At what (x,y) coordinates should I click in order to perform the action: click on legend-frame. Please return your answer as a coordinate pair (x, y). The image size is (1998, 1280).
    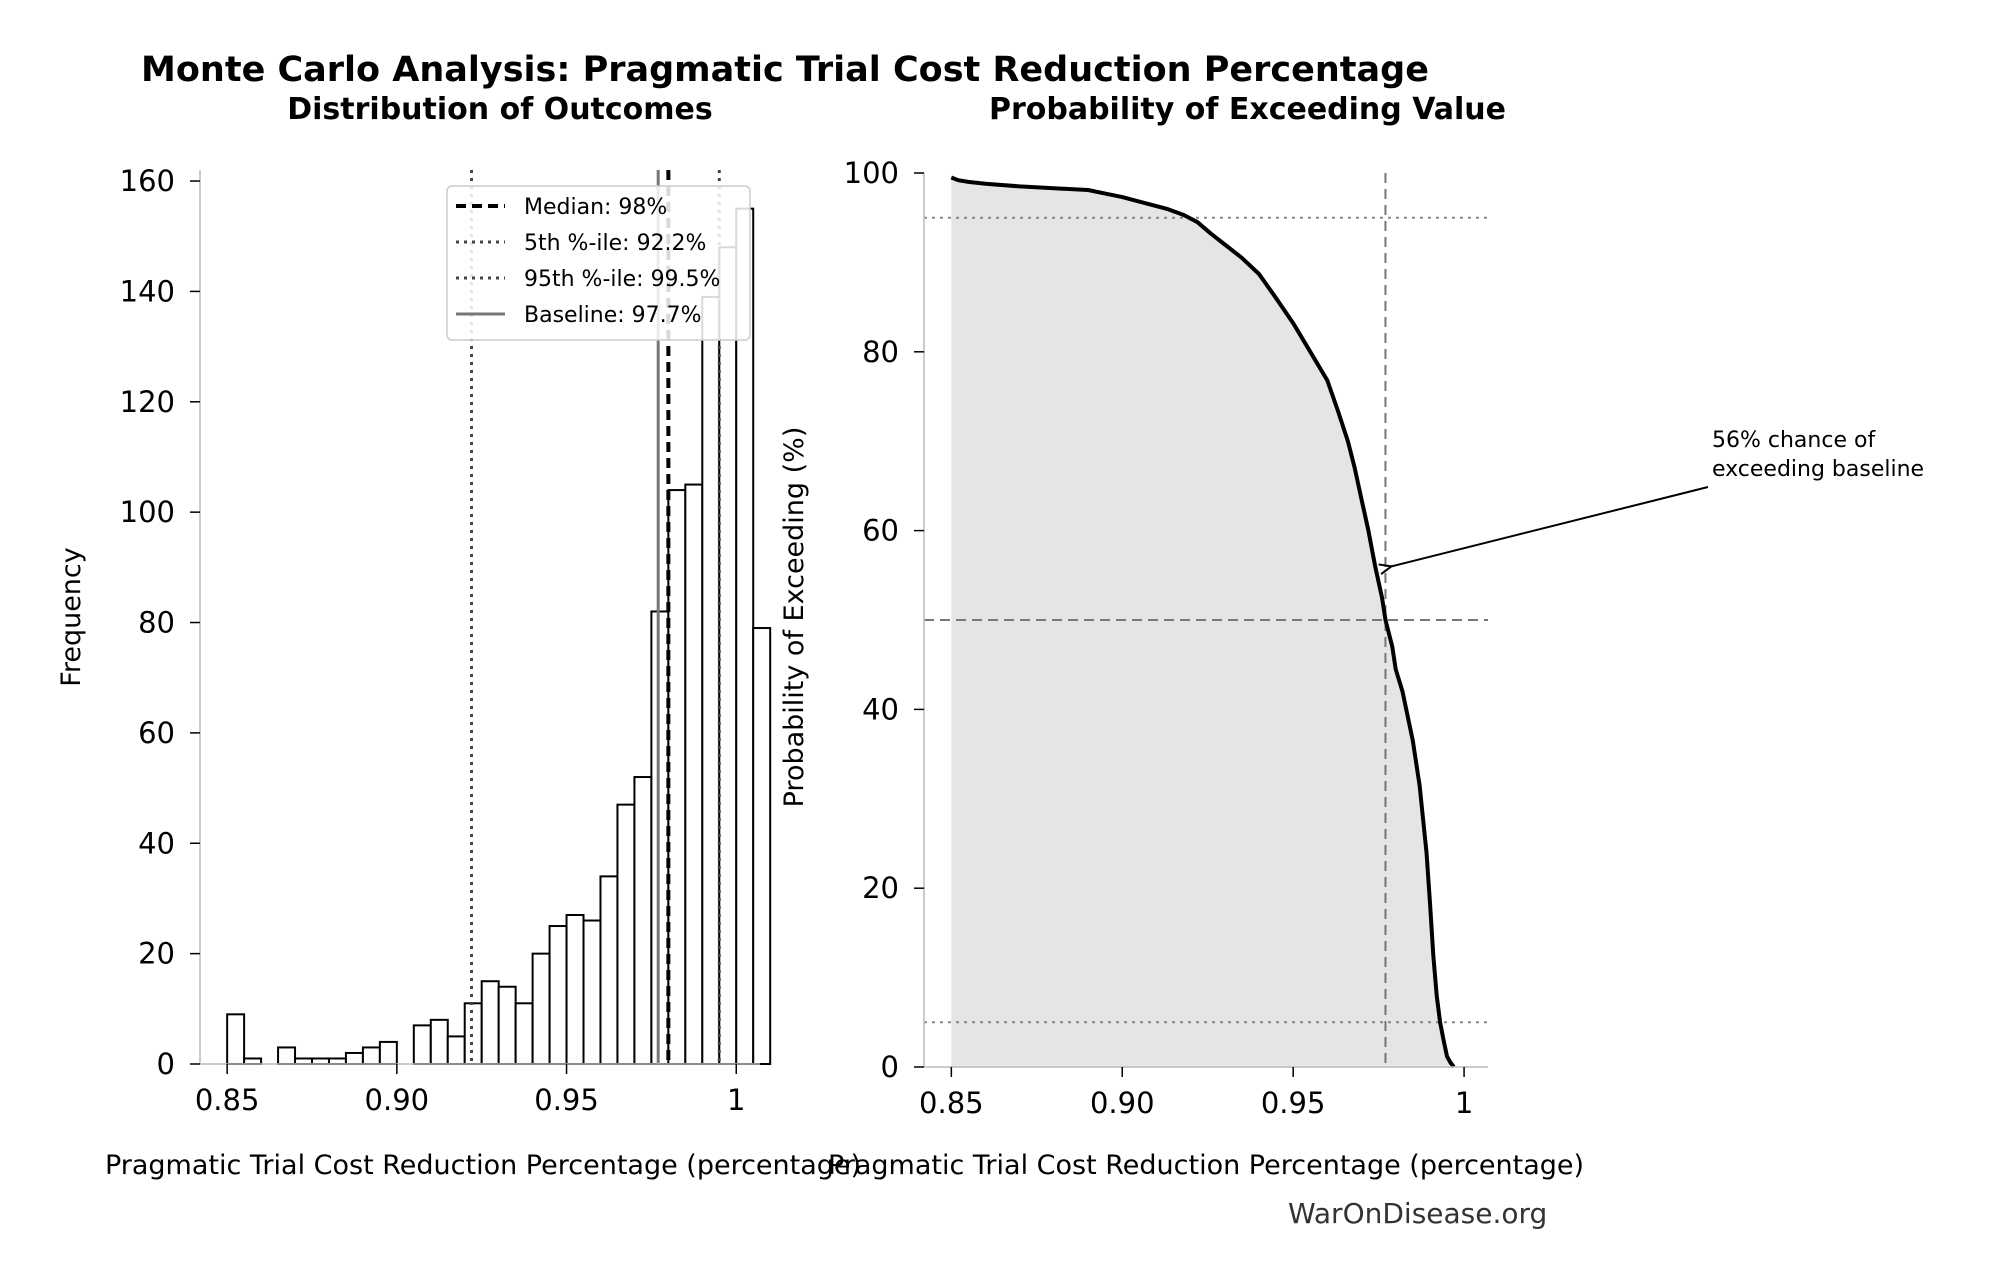
    Looking at the image, I should click on (598, 263).